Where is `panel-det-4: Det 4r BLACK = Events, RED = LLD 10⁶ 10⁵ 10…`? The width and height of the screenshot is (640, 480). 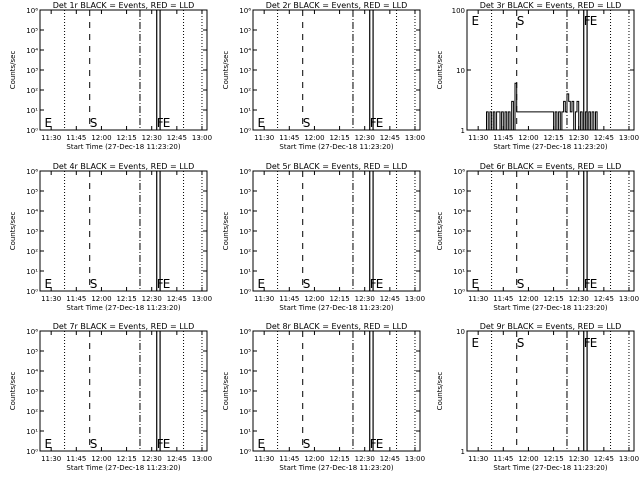
panel-det-4: Det 4r BLACK = Events, RED = LLD 10⁶ 10⁵ 10… is located at coordinates (110, 237).